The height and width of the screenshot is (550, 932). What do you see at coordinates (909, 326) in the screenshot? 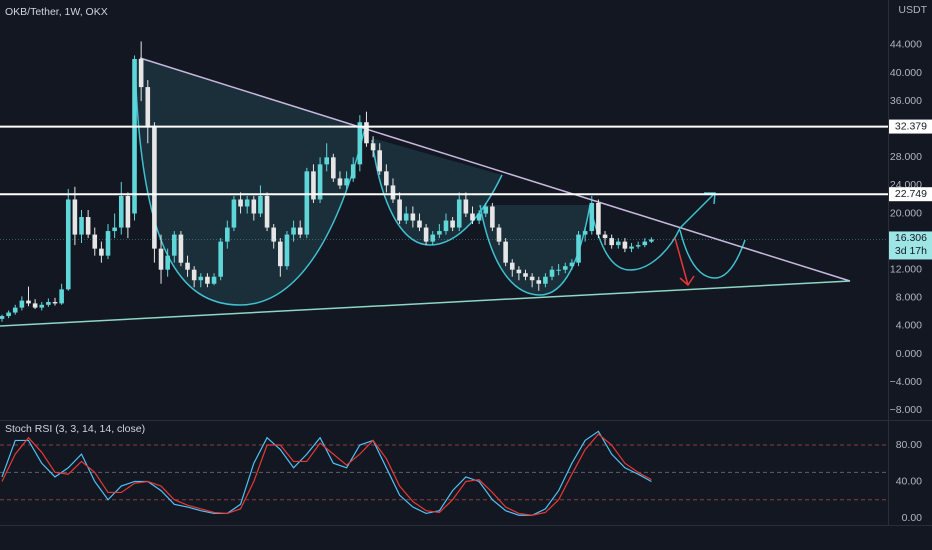
I see `y-tick-label: 4.000` at bounding box center [909, 326].